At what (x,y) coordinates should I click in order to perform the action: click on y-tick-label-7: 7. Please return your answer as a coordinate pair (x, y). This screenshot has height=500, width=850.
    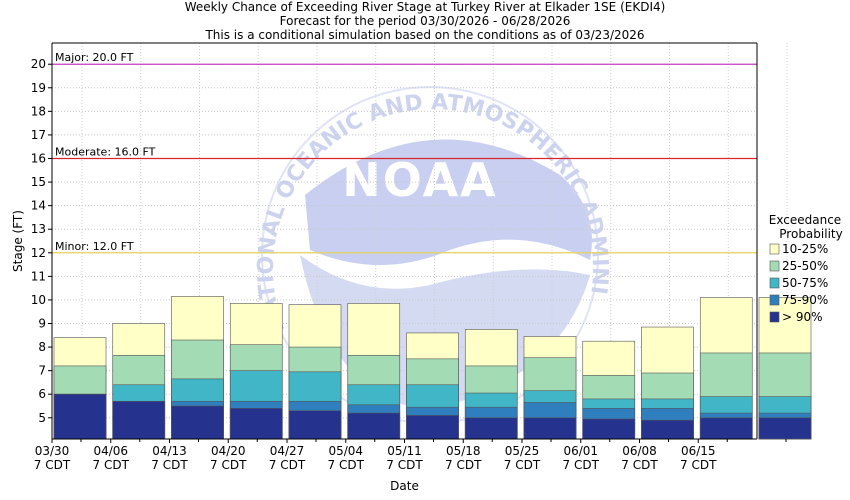
    Looking at the image, I should click on (42, 371).